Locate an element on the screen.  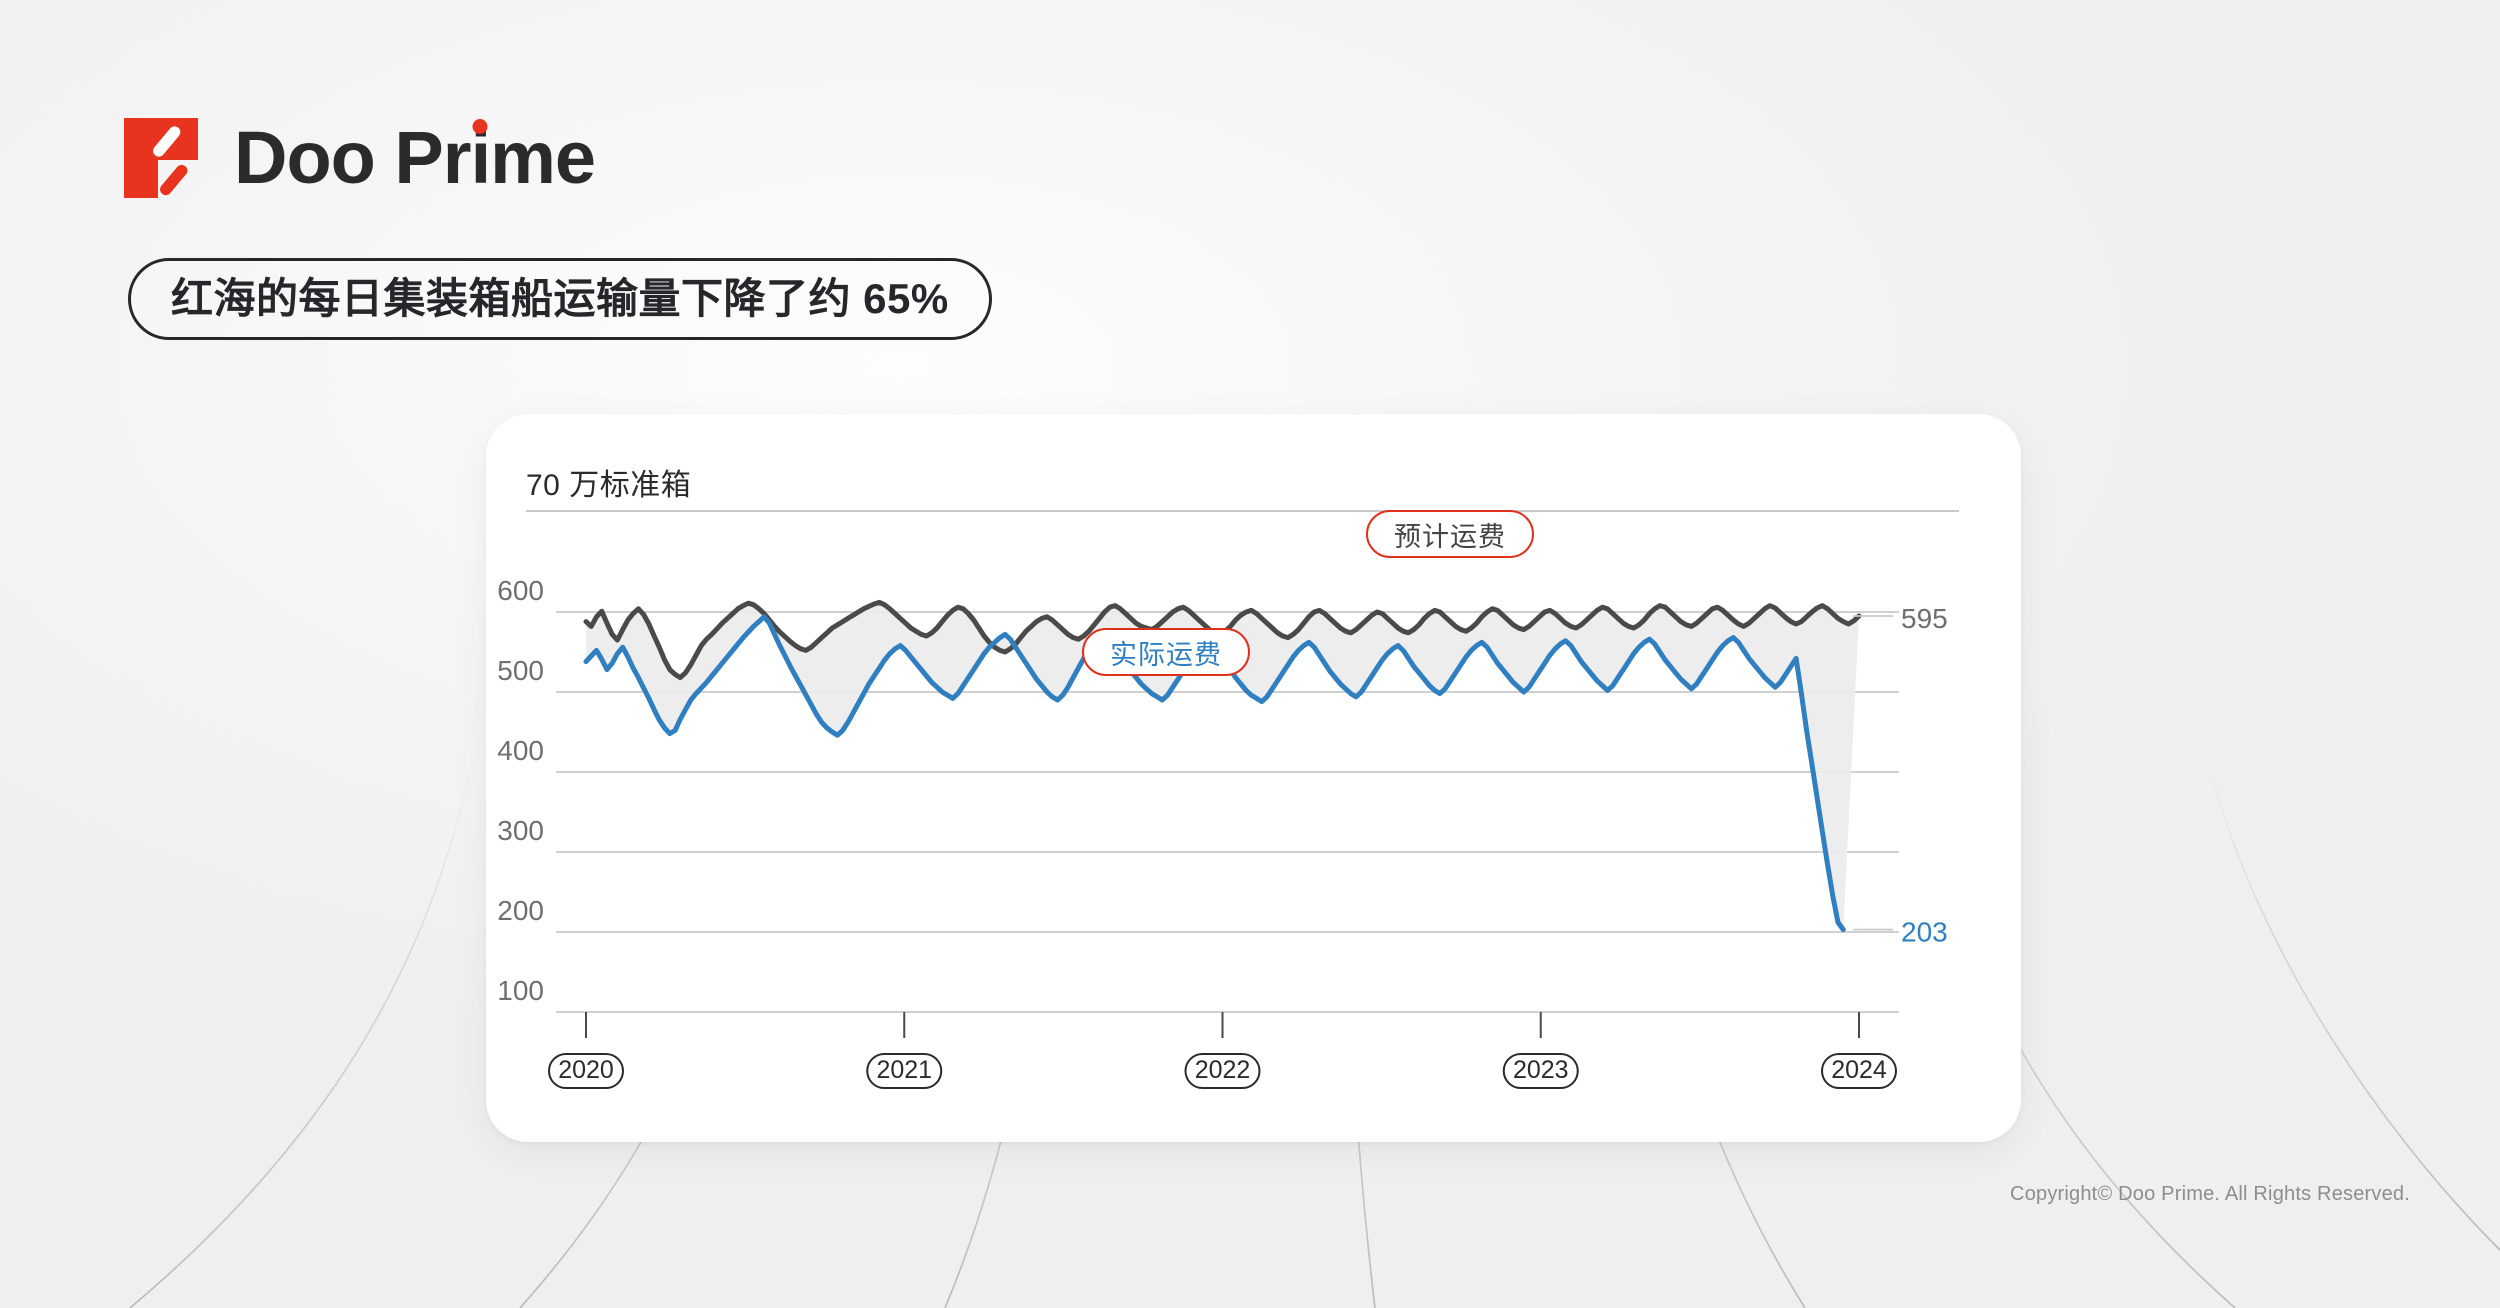
svg-text: 2024 is located at coordinates (1859, 1070).